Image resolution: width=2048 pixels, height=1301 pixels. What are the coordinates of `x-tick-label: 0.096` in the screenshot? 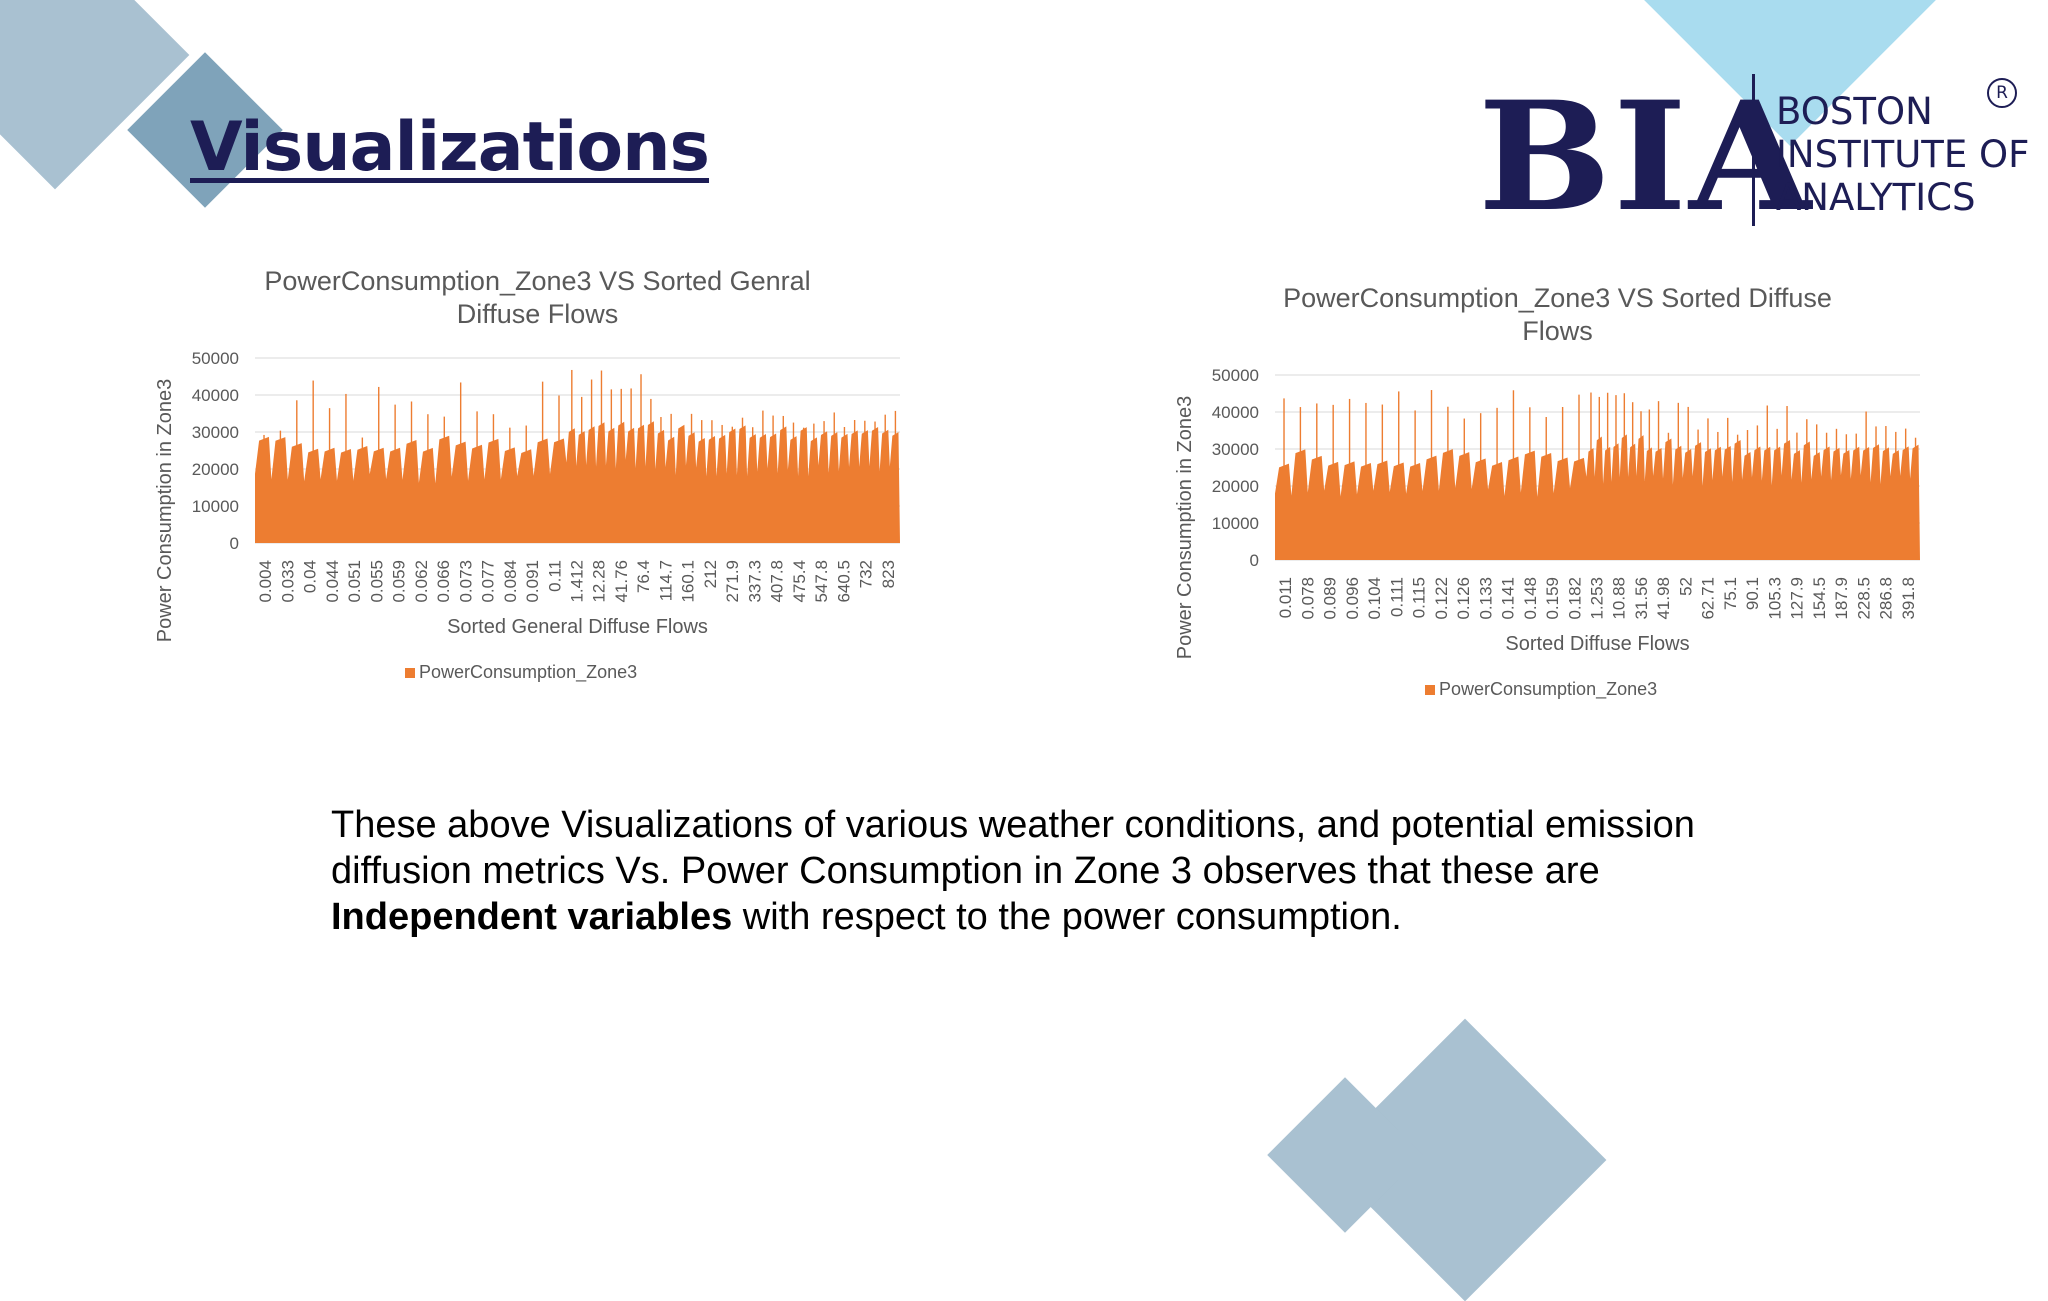 It's located at (1352, 598).